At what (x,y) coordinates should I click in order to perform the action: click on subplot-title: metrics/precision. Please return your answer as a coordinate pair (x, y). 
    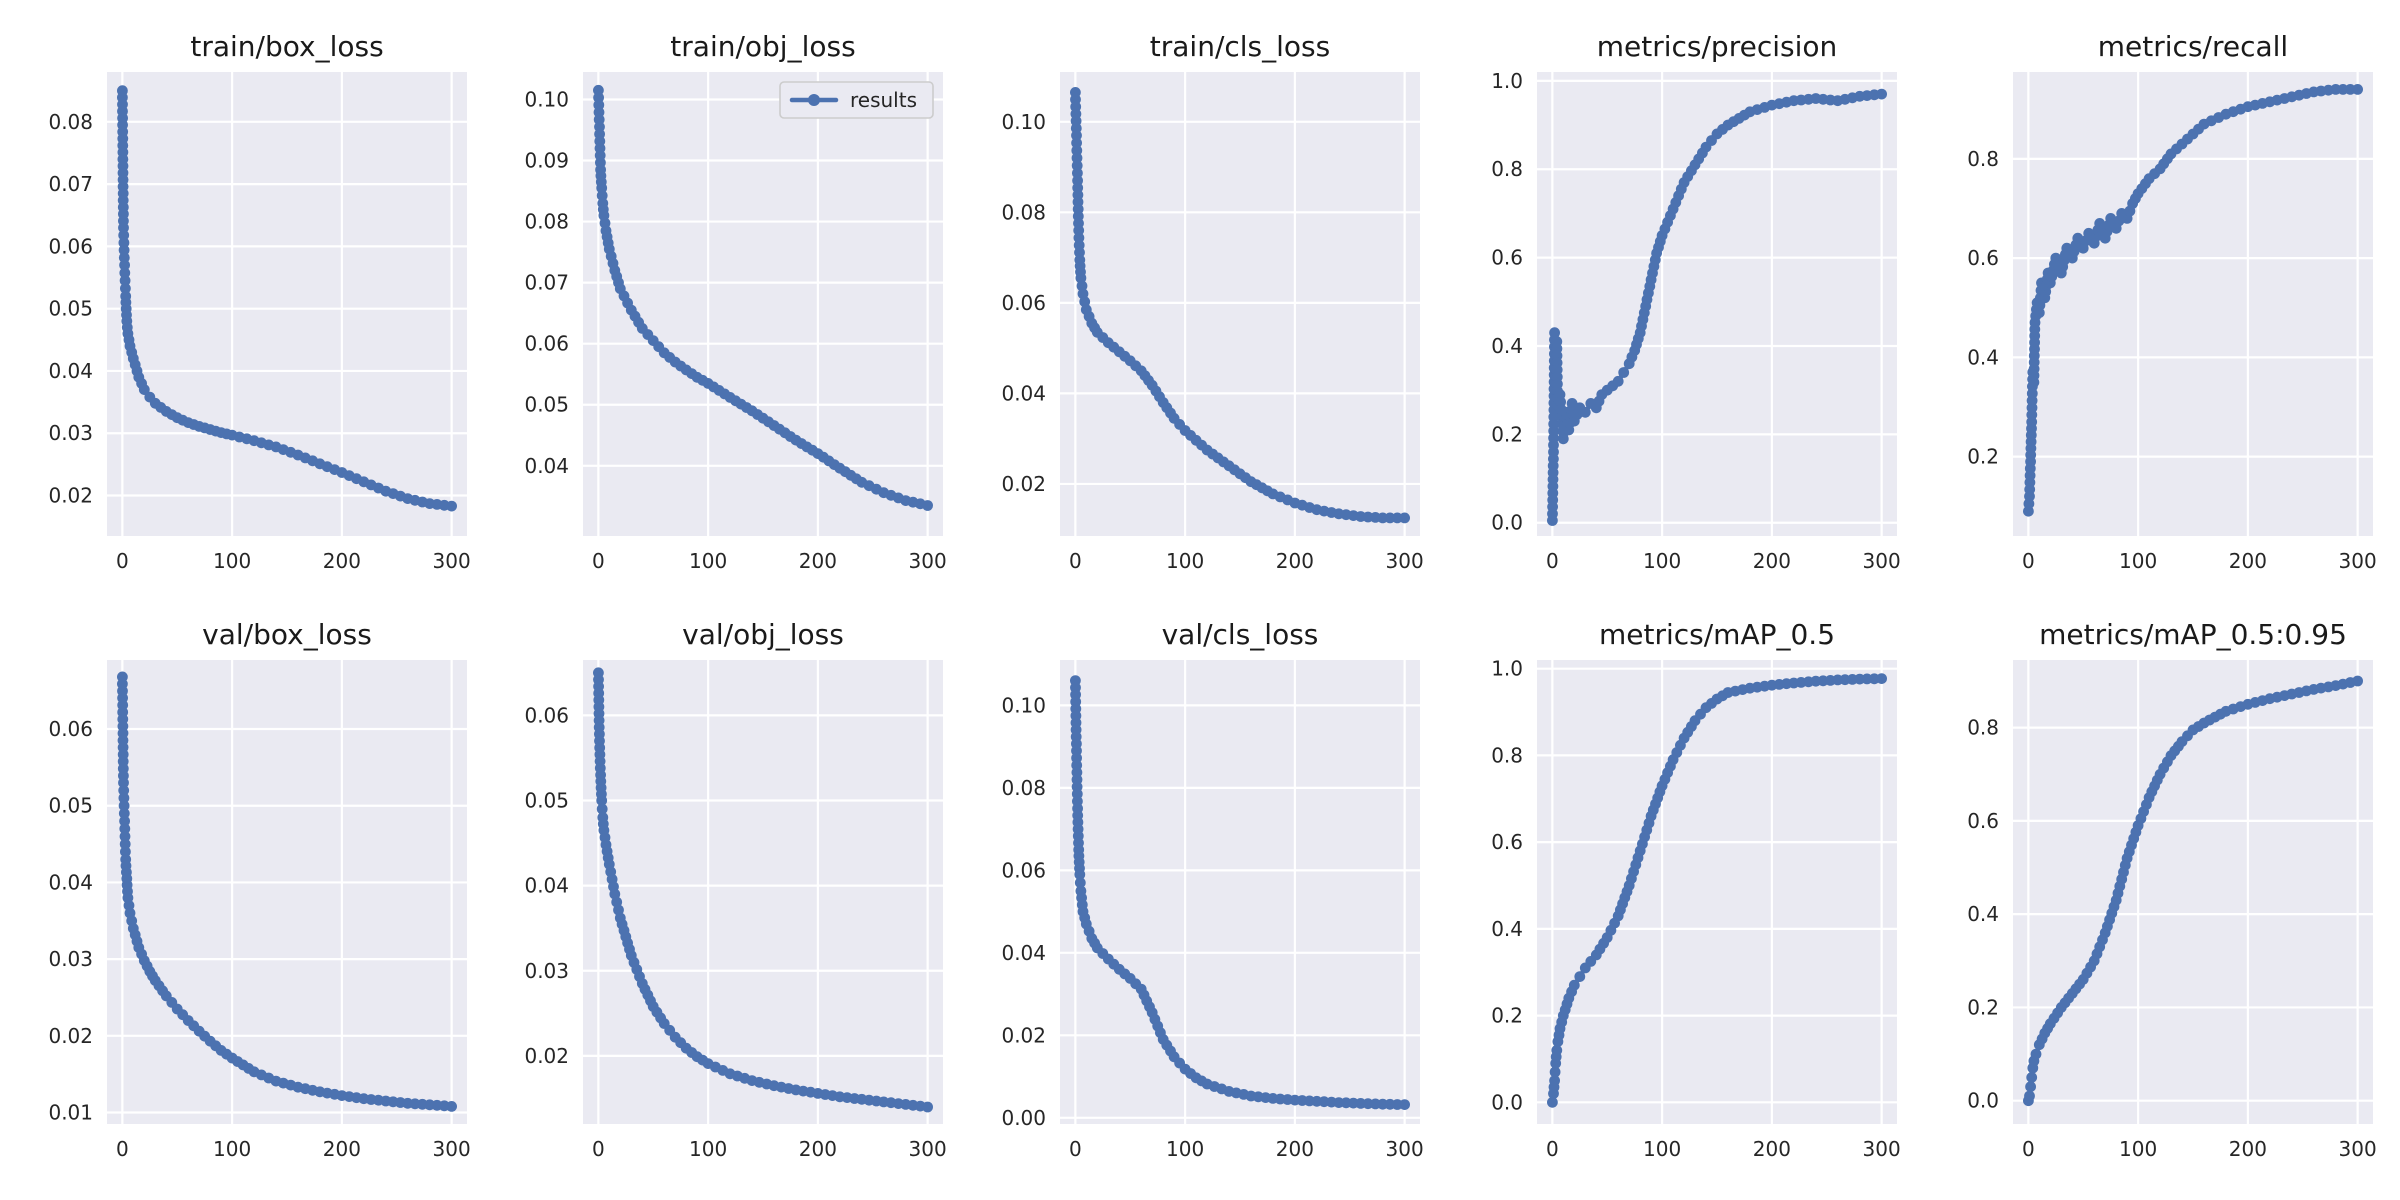
    Looking at the image, I should click on (1717, 46).